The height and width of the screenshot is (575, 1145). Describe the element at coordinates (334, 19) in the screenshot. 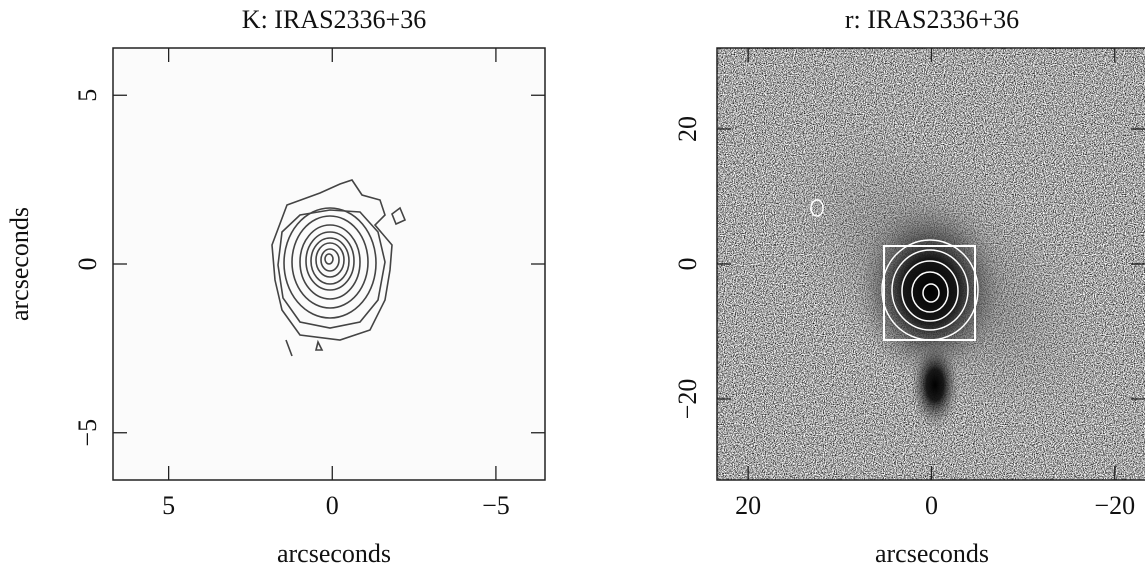

I see `chart-title: K: IRAS2336+36` at that location.